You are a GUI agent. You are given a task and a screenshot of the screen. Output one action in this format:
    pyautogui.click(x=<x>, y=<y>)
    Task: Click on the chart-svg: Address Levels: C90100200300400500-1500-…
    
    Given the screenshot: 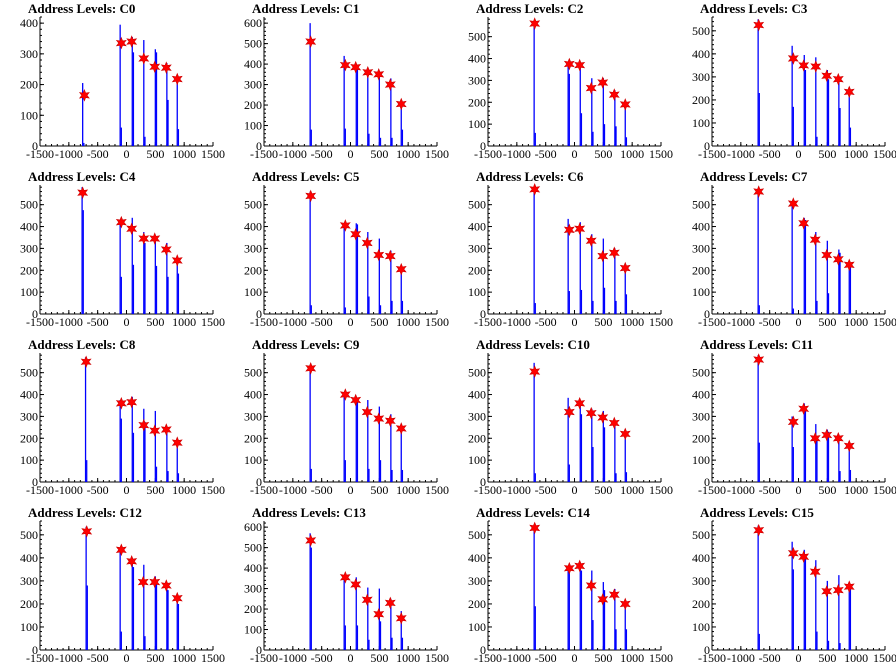 What is the action you would take?
    pyautogui.click(x=346, y=417)
    